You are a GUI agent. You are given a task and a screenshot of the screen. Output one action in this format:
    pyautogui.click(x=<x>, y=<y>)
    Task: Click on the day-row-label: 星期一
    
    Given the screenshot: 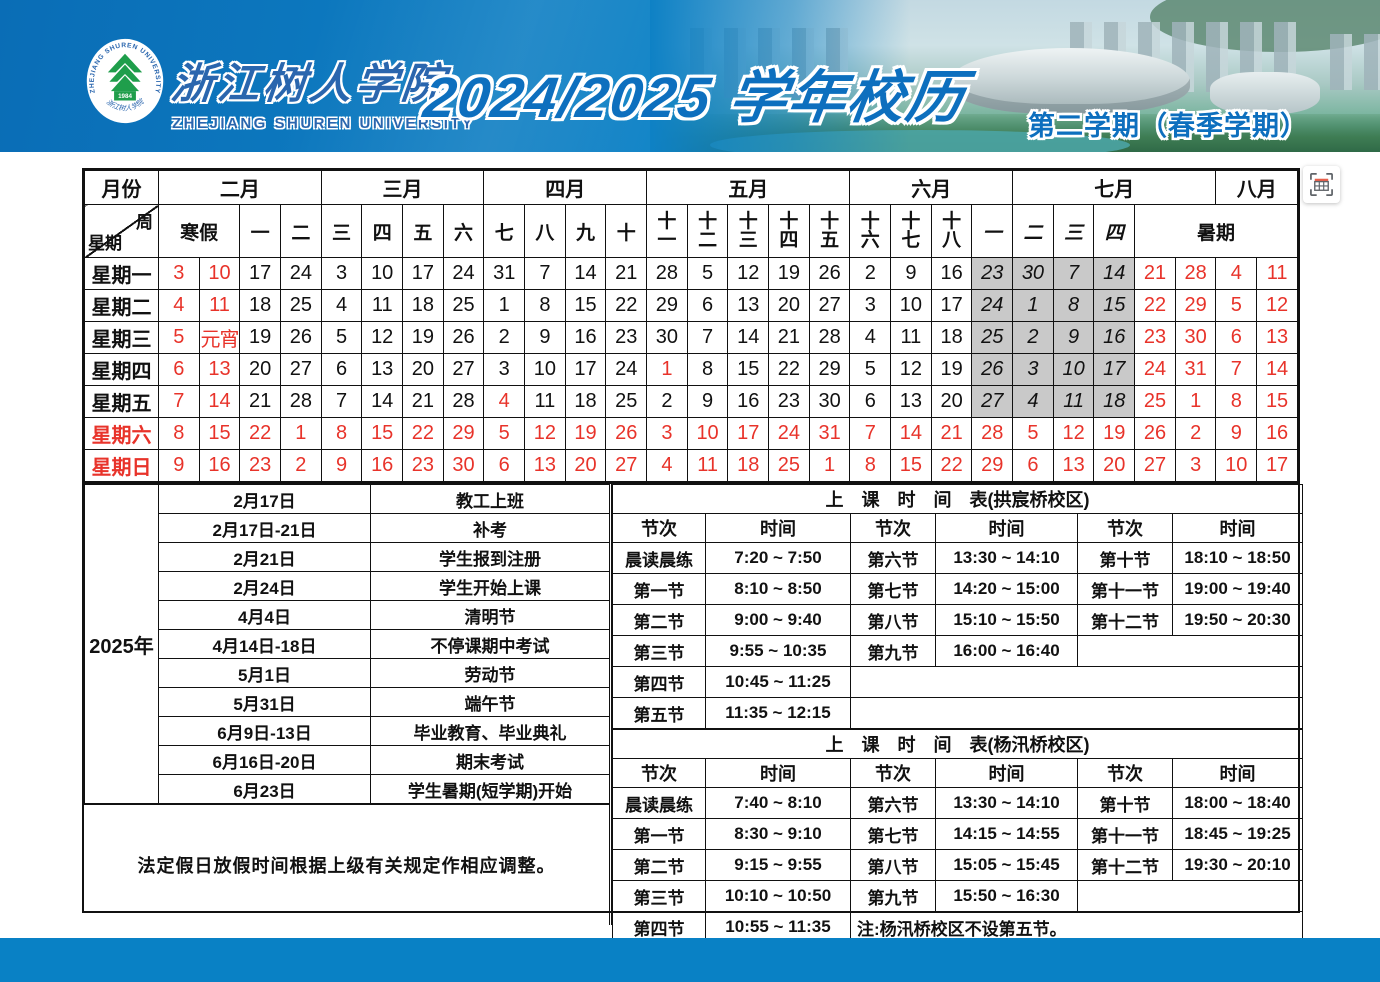 What is the action you would take?
    pyautogui.click(x=121, y=273)
    